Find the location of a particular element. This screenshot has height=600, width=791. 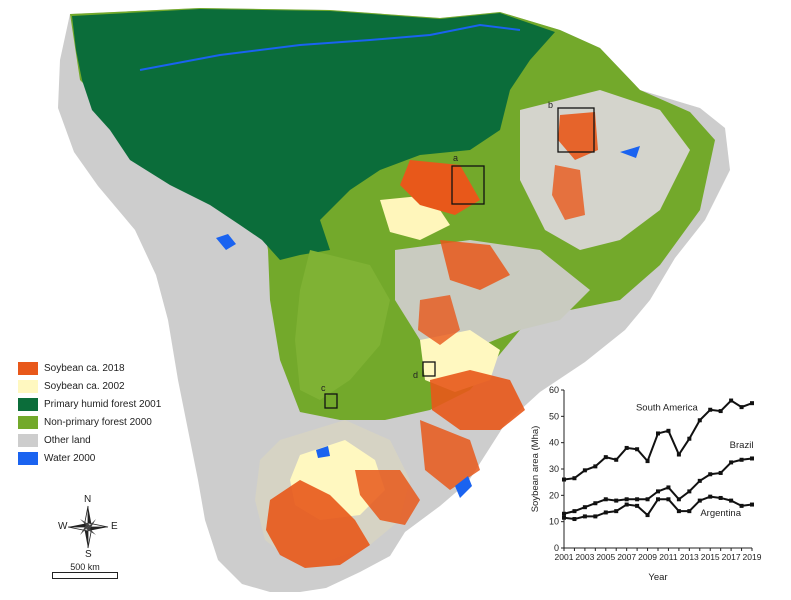

northeast-reservoir is located at coordinates (630, 152).